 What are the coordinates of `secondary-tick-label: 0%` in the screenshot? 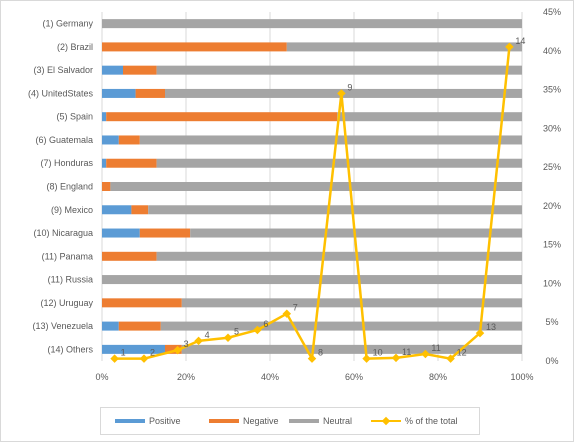 It's located at (551, 361).